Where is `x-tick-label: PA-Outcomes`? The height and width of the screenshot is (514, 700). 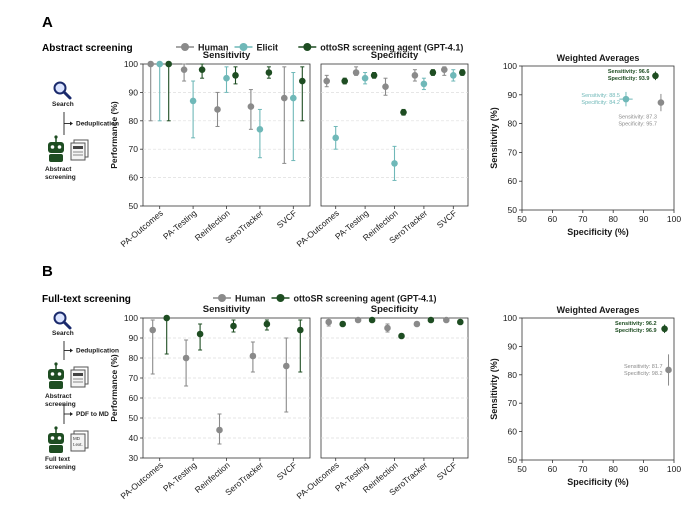 x-tick-label: PA-Outcomes is located at coordinates (318, 480).